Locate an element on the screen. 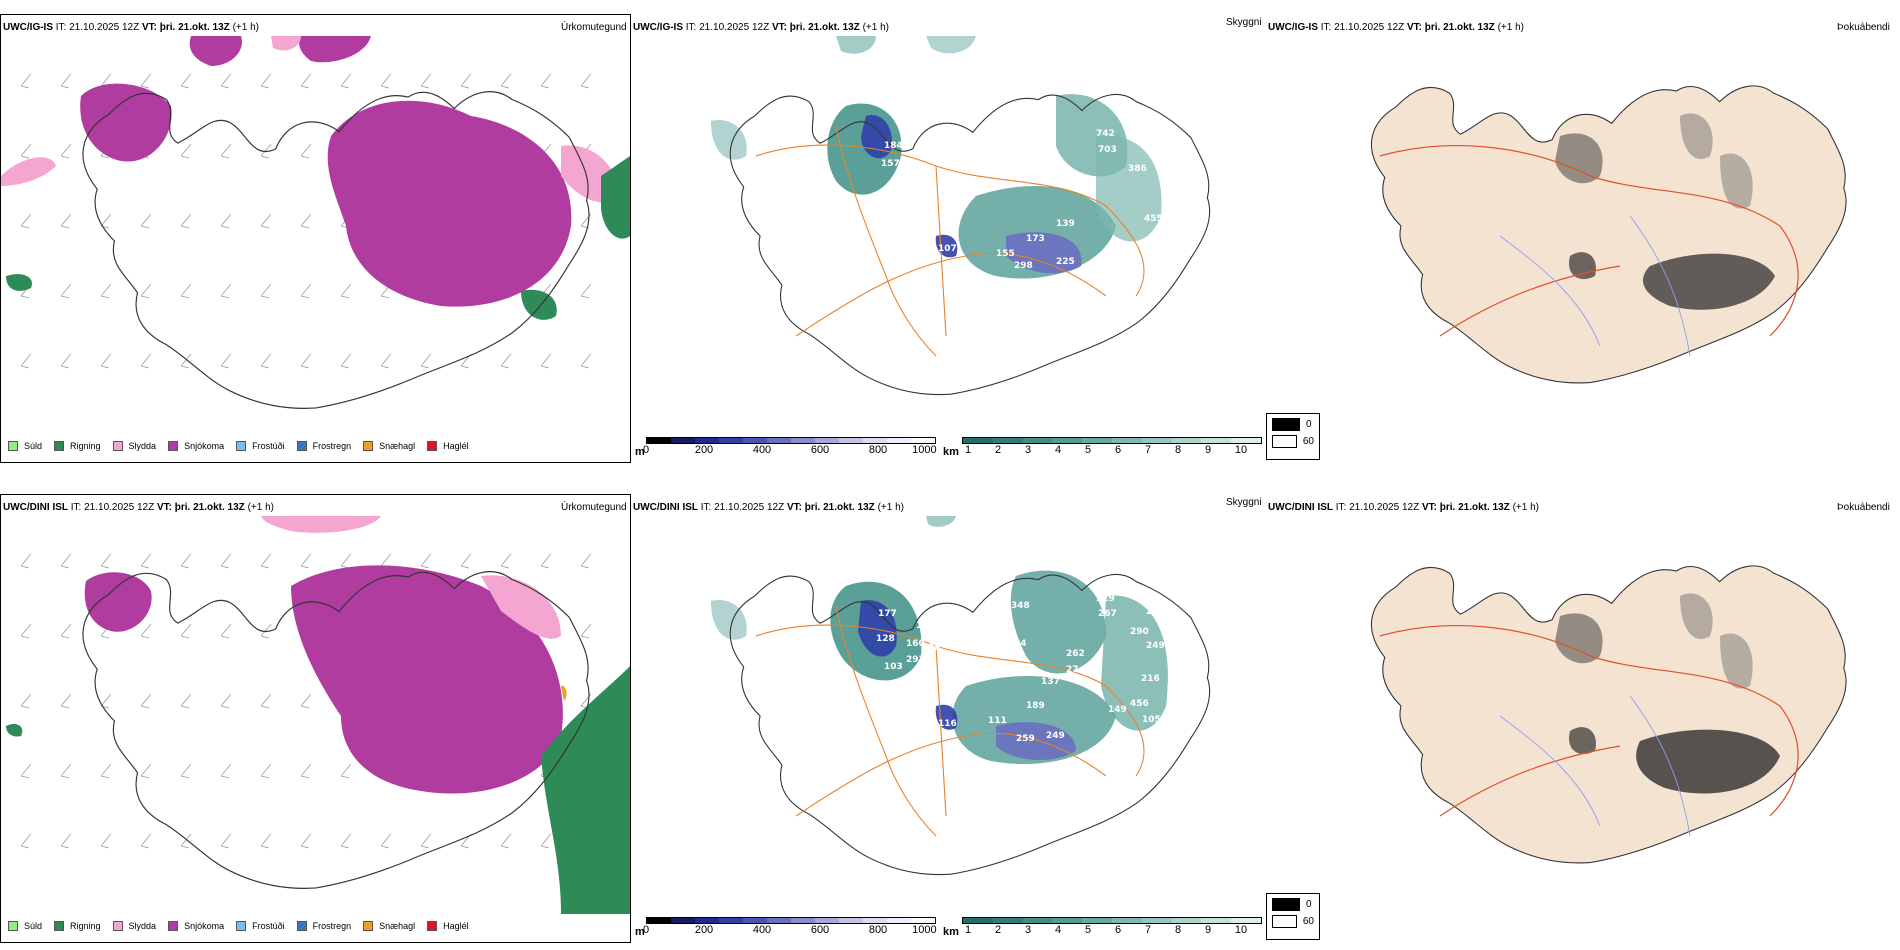 Image resolution: width=1900 pixels, height=950 pixels. road-network is located at coordinates (950, 241).